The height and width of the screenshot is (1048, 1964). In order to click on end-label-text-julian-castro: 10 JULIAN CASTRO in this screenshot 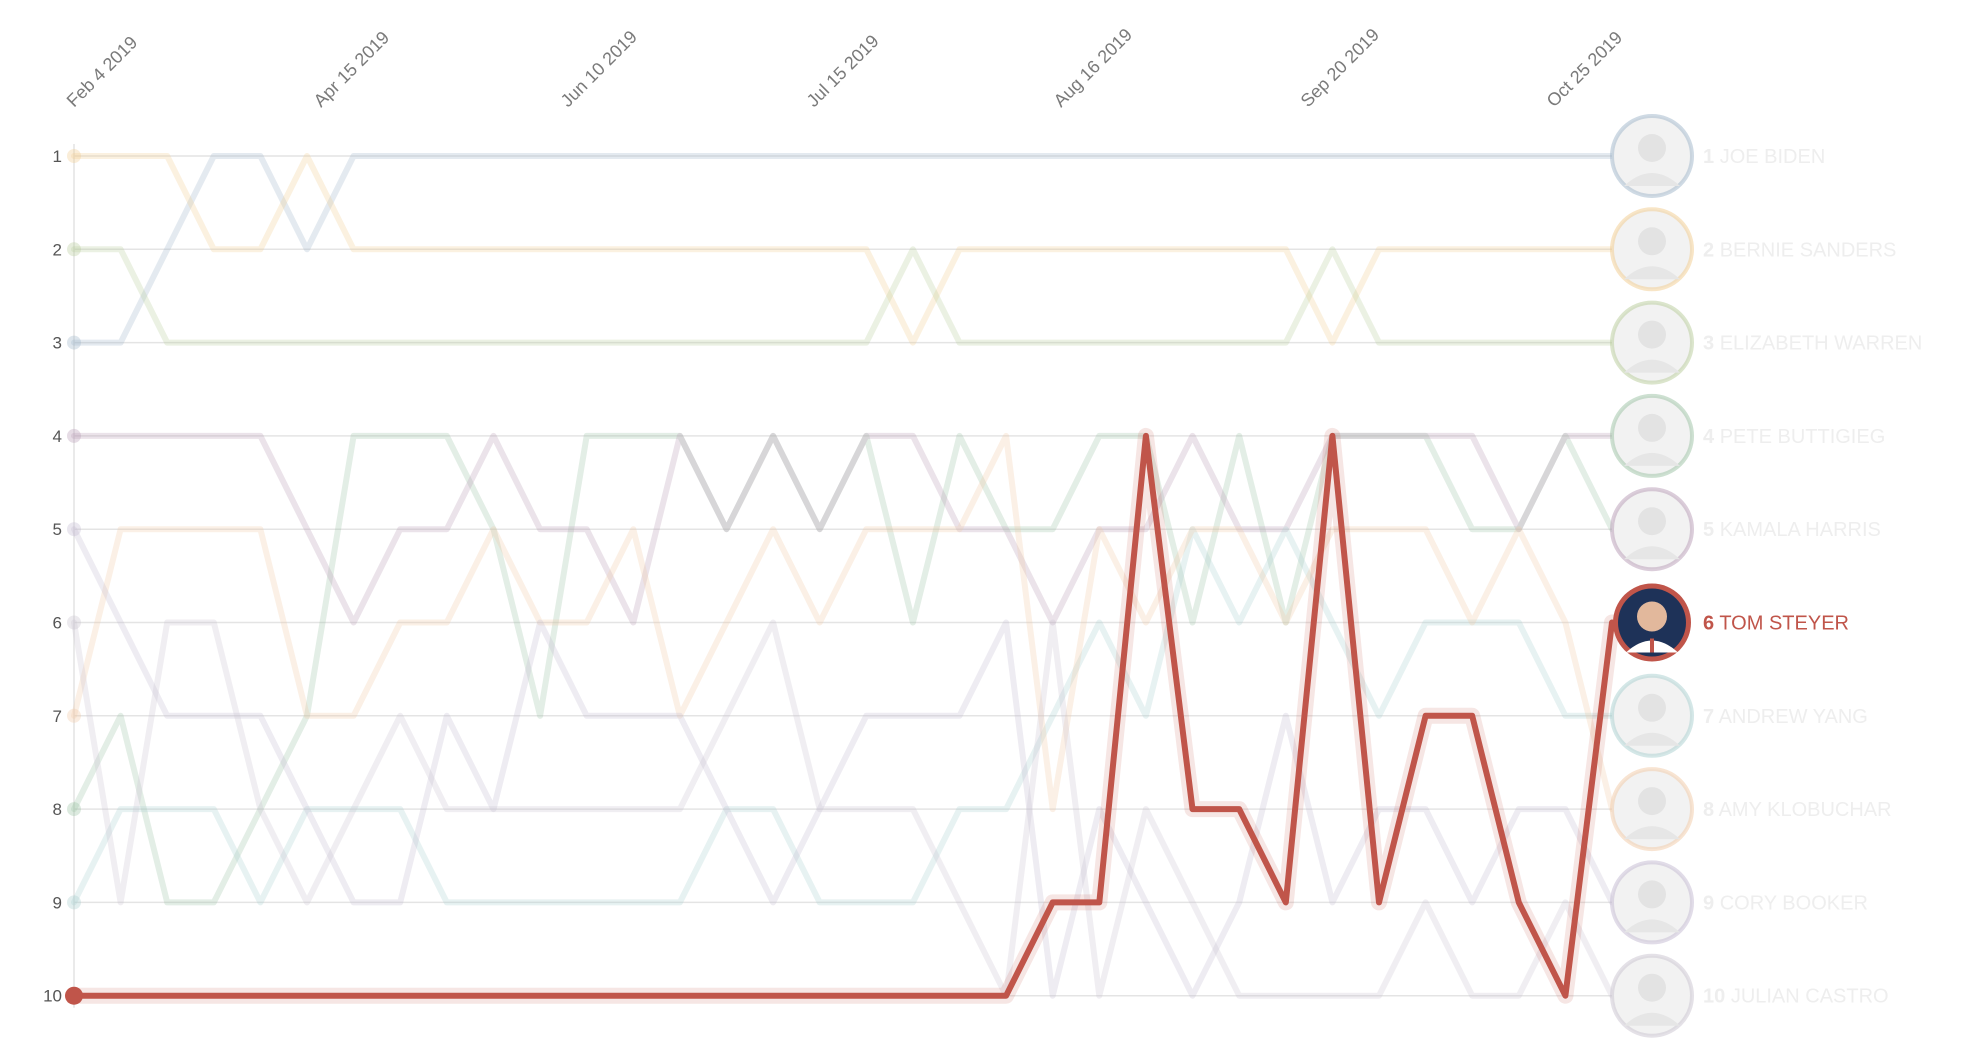, I will do `click(1796, 997)`.